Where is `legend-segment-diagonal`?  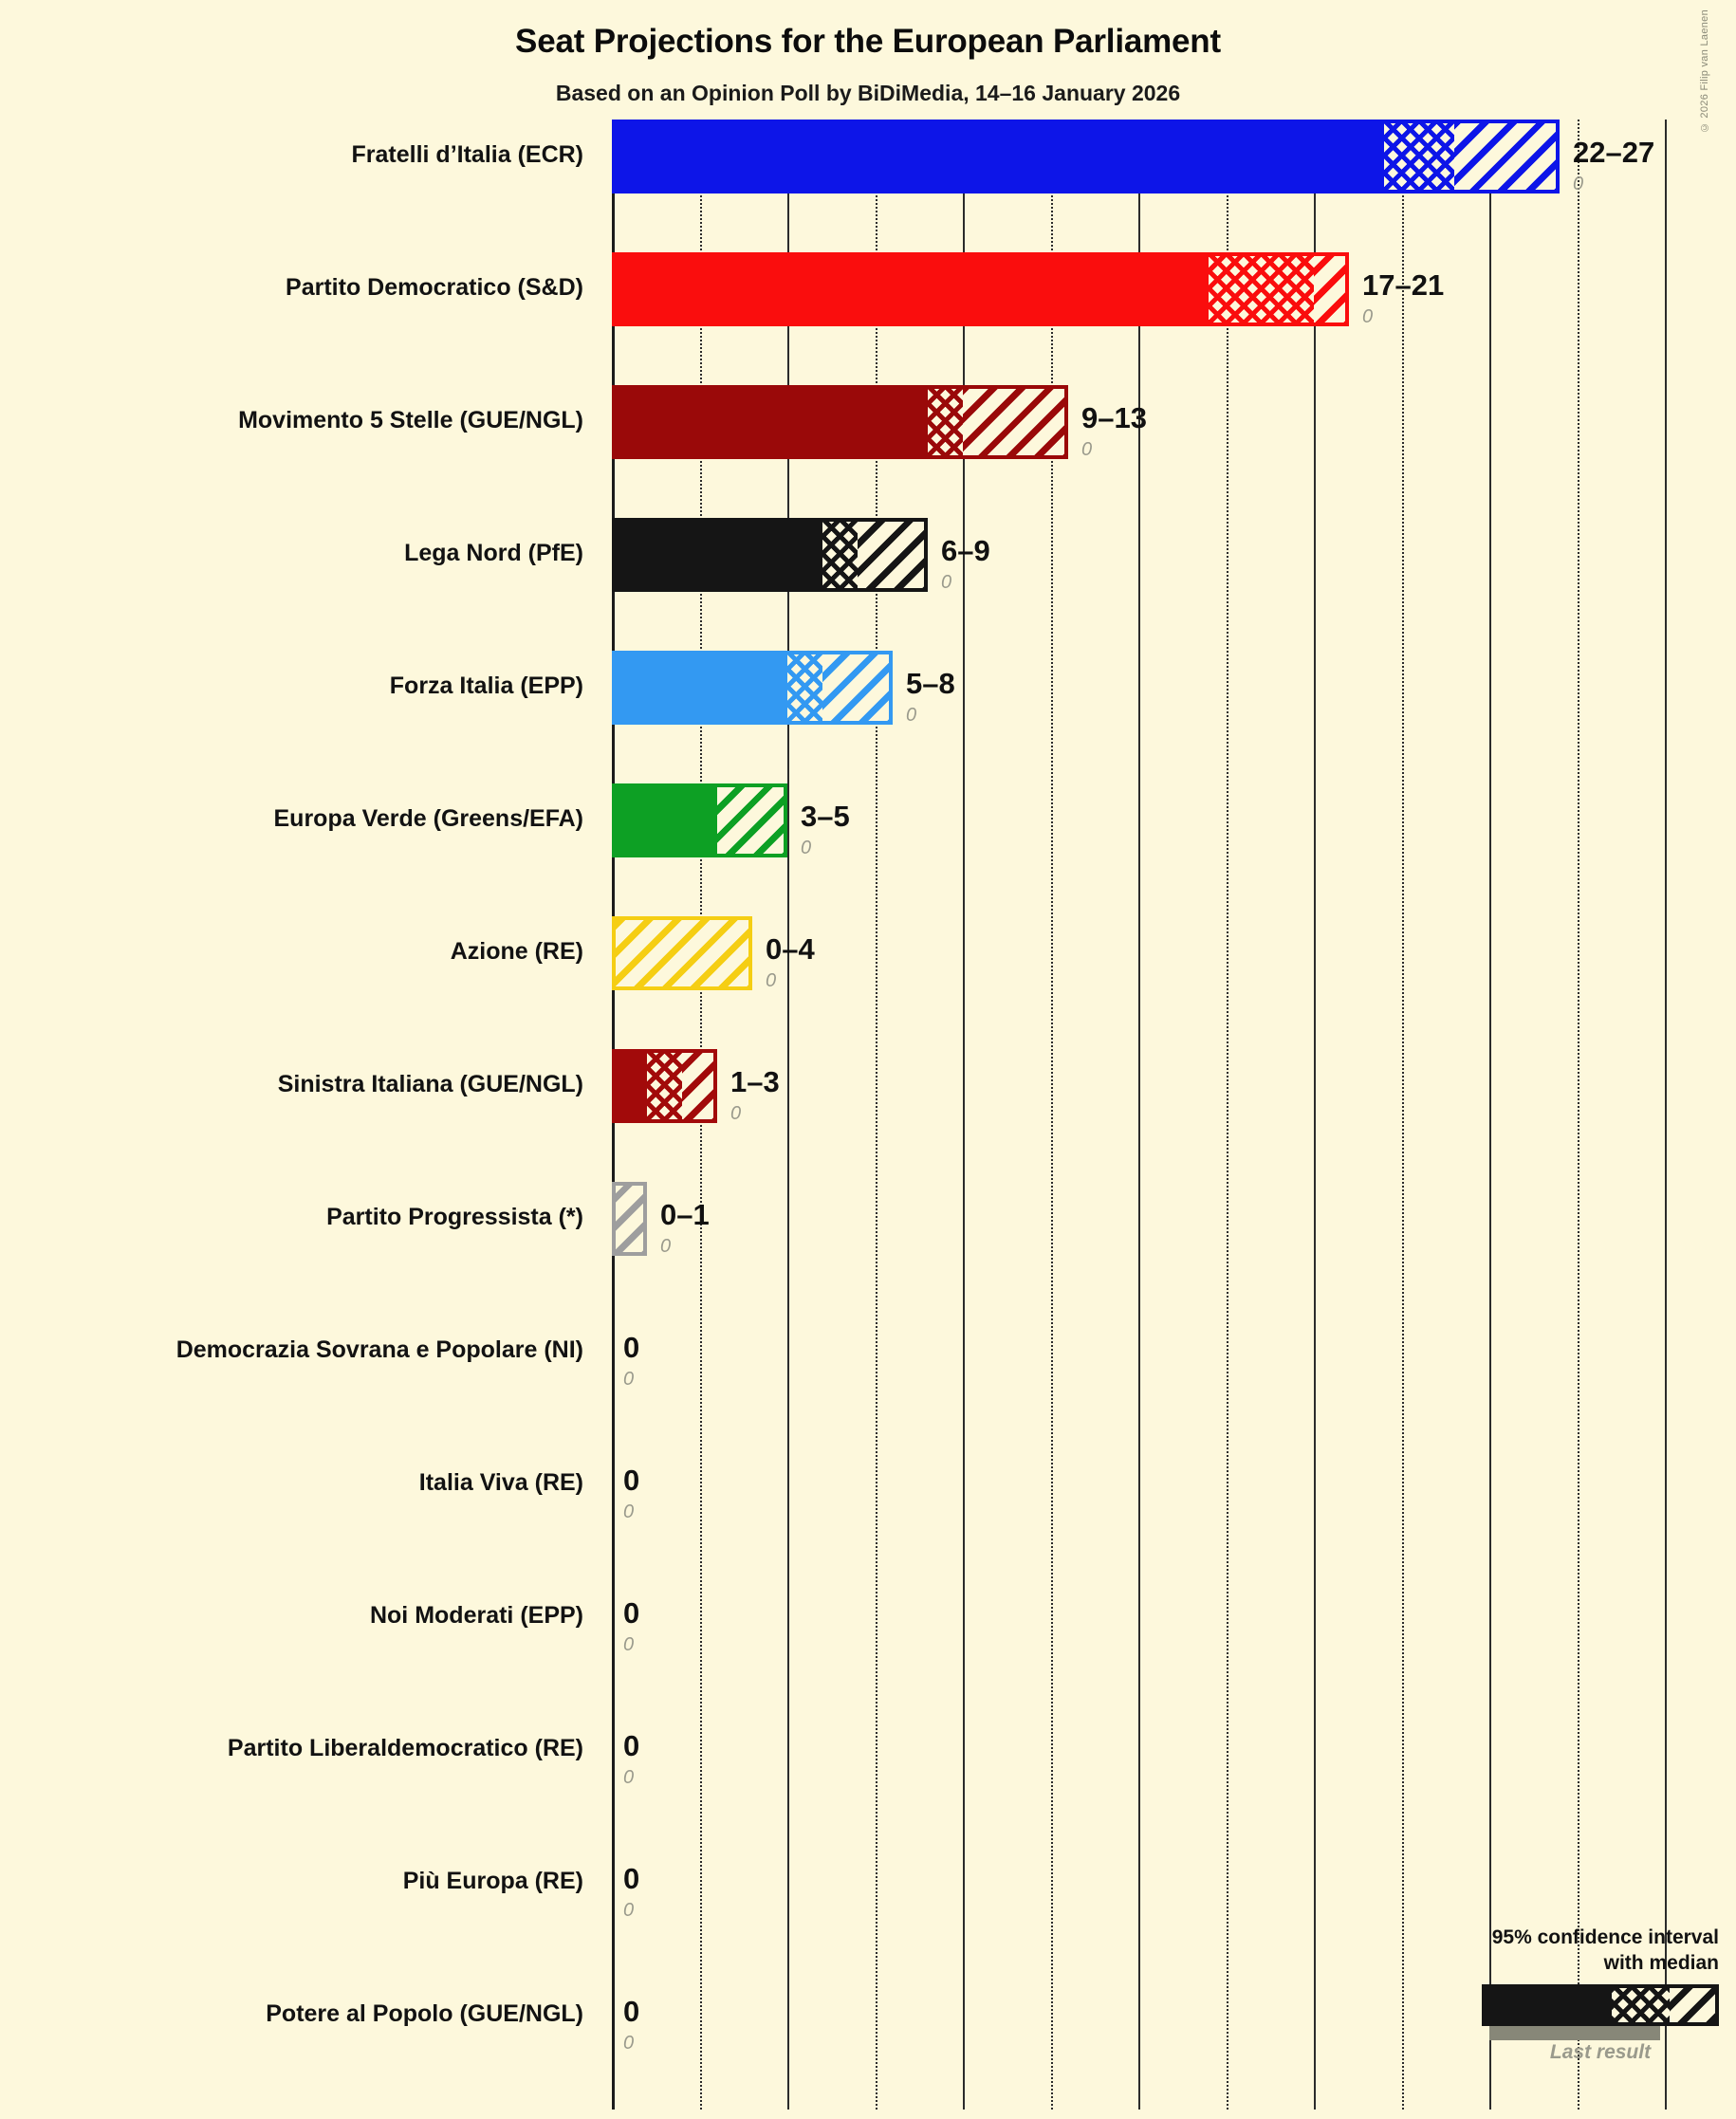 legend-segment-diagonal is located at coordinates (1692, 2004).